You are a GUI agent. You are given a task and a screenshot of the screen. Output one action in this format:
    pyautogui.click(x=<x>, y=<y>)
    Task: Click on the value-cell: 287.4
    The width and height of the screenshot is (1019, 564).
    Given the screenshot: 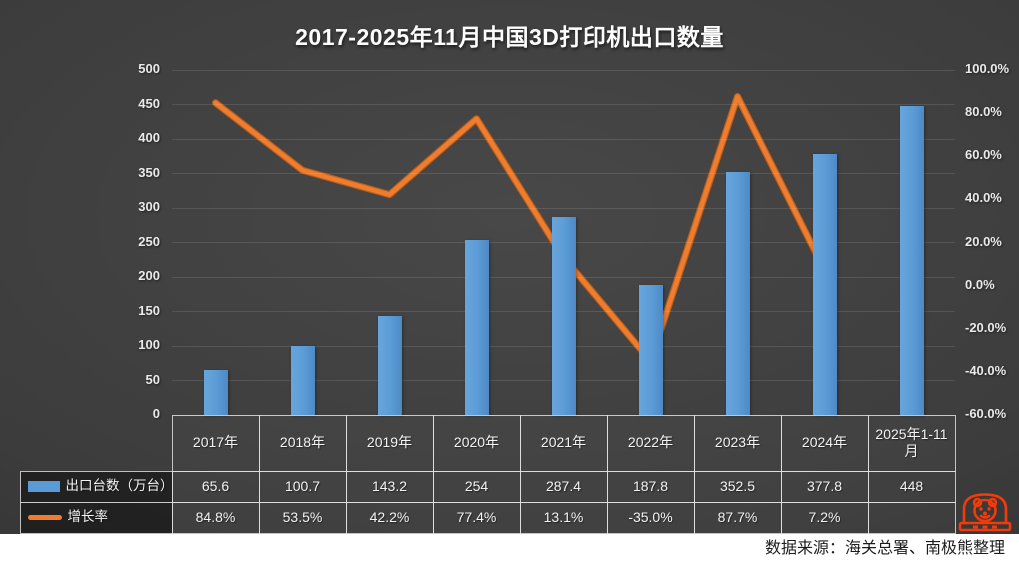 What is the action you would take?
    pyautogui.click(x=563, y=486)
    